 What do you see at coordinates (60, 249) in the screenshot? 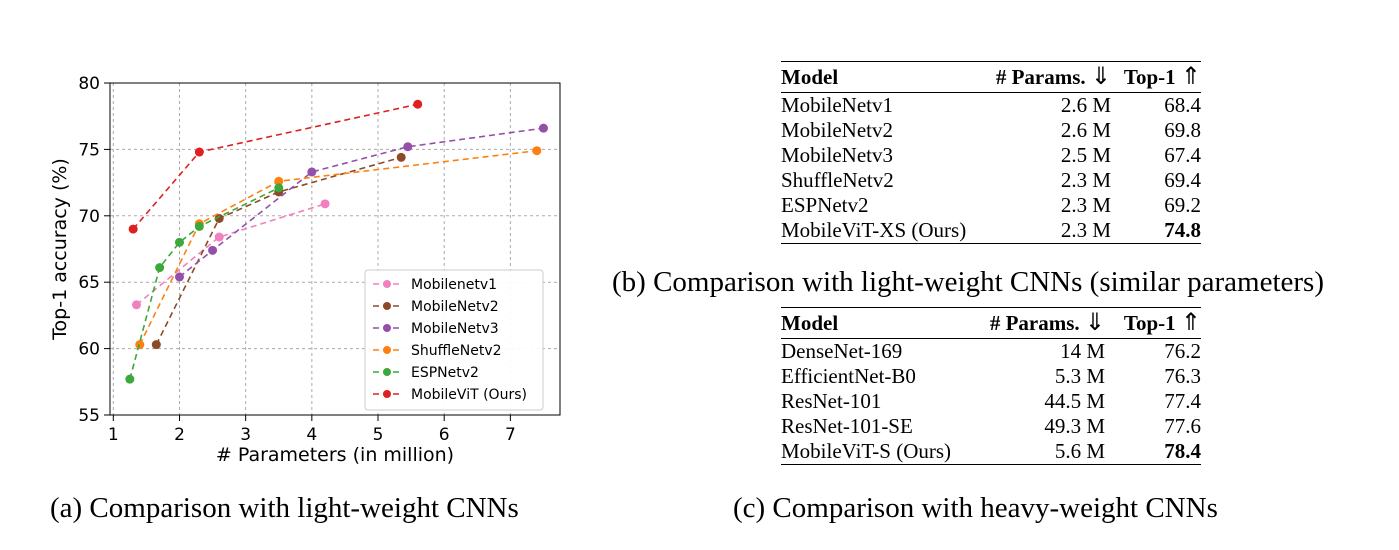
I see `y-axis-label: Top-1 accuracy (%)` at bounding box center [60, 249].